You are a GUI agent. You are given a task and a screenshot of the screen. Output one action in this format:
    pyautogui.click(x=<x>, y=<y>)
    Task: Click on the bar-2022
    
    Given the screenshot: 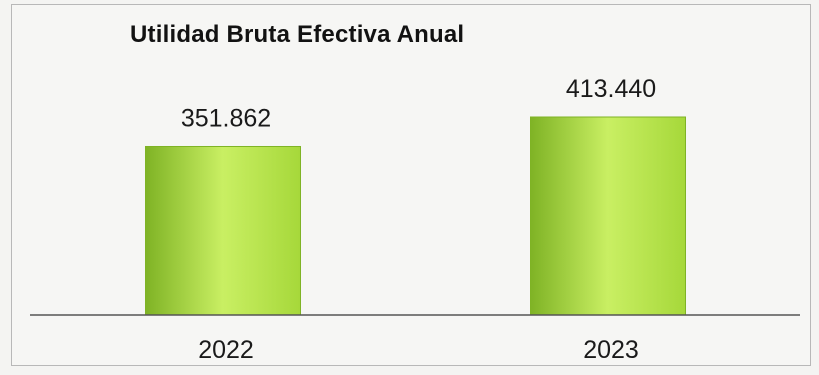 What is the action you would take?
    pyautogui.click(x=223, y=230)
    